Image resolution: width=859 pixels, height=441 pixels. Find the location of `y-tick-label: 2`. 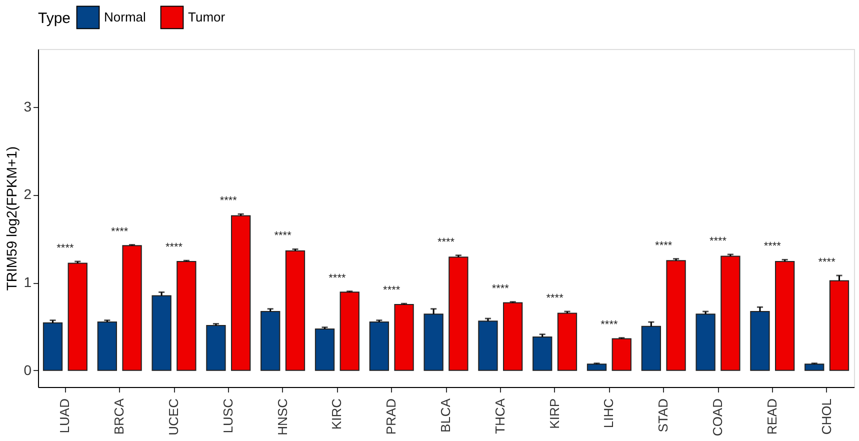

y-tick-label: 2 is located at coordinates (28, 194).